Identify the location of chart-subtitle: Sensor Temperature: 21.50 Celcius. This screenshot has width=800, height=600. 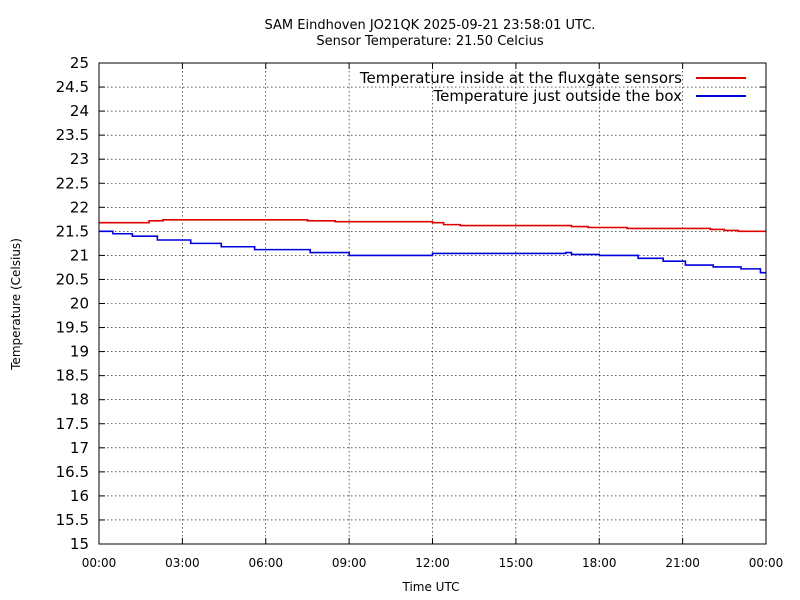
(430, 41).